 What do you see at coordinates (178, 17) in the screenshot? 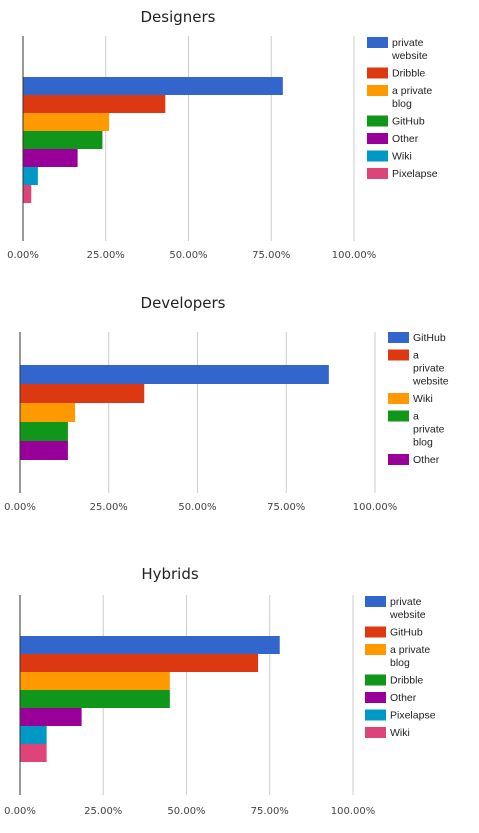
I see `chart-title: Designers` at bounding box center [178, 17].